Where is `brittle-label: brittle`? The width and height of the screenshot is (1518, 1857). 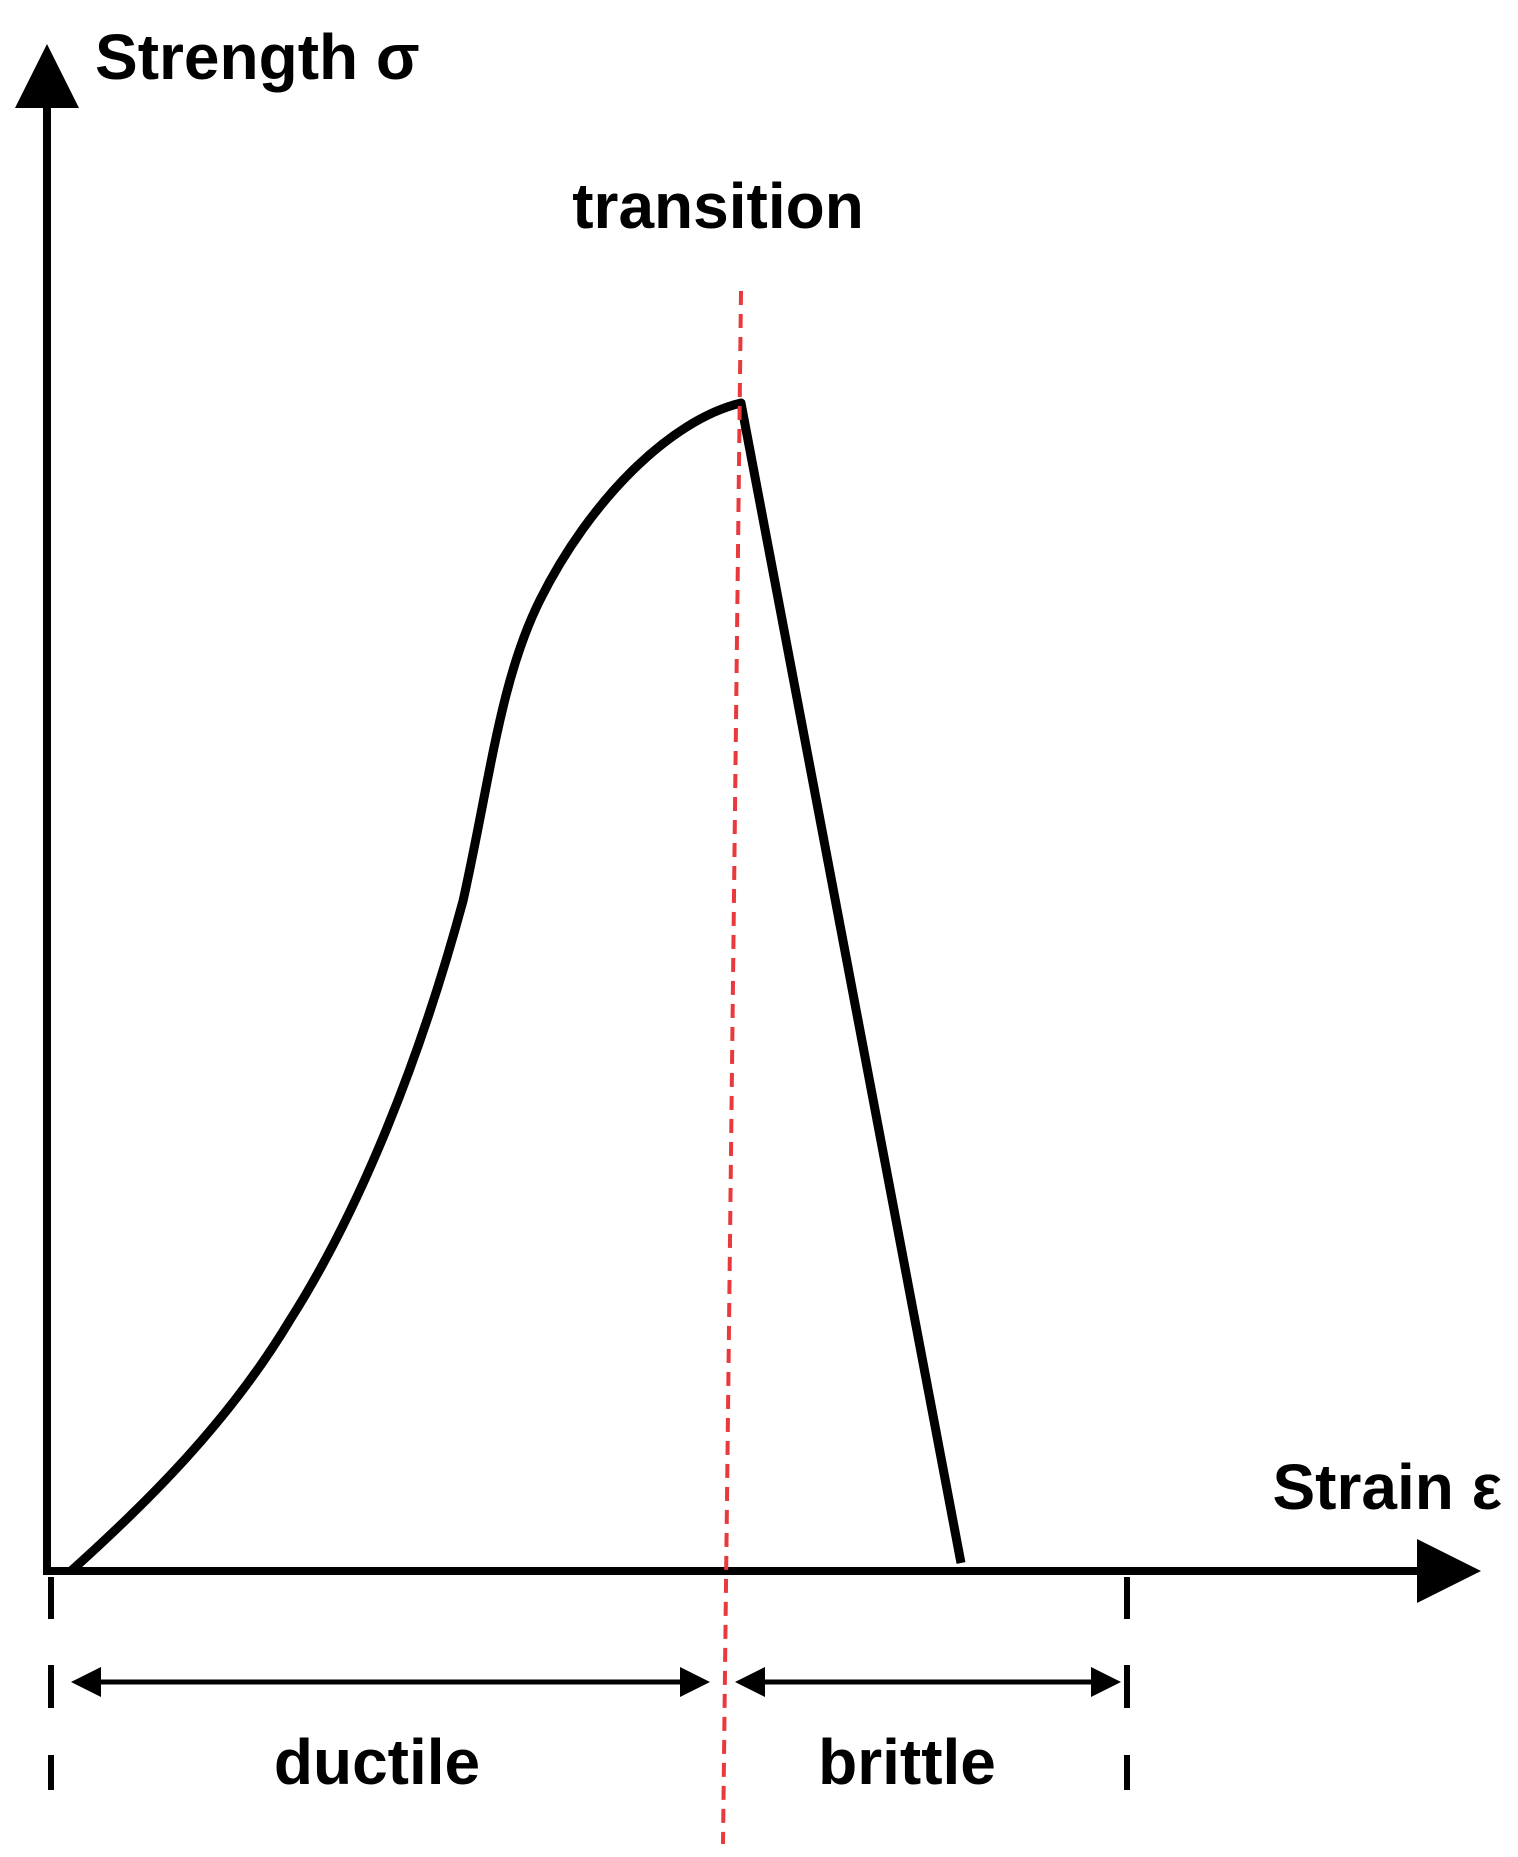 brittle-label: brittle is located at coordinates (907, 1762).